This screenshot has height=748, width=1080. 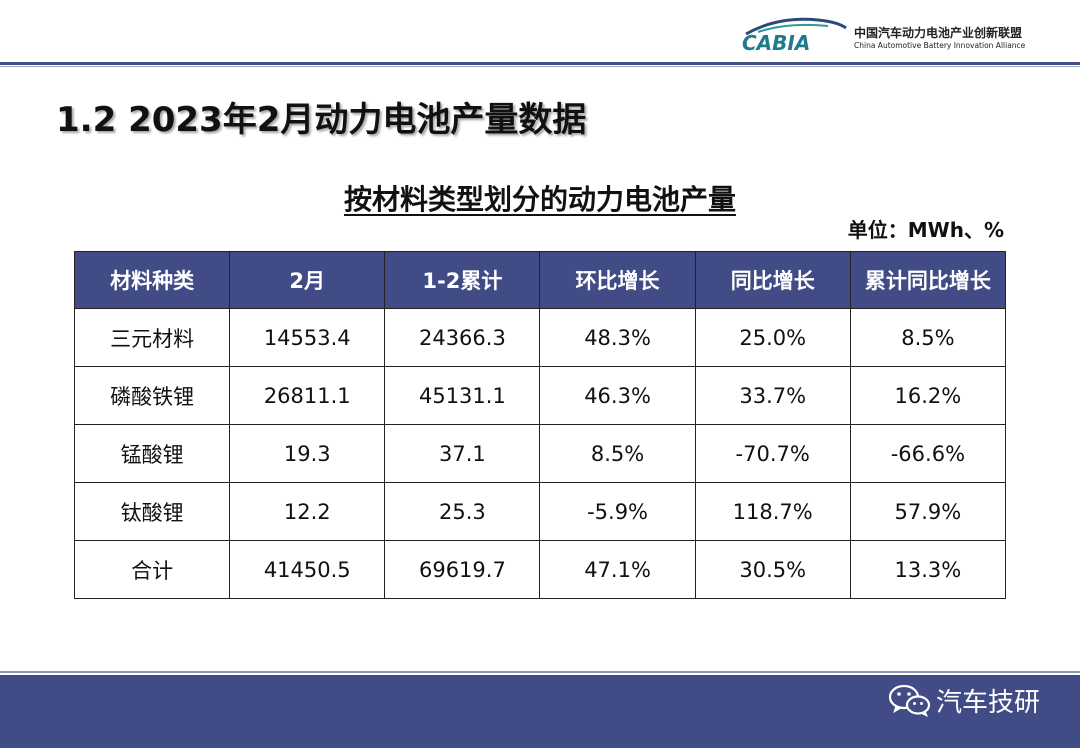 What do you see at coordinates (928, 453) in the screenshot?
I see `cell-cumulative-yoy: -66.6%` at bounding box center [928, 453].